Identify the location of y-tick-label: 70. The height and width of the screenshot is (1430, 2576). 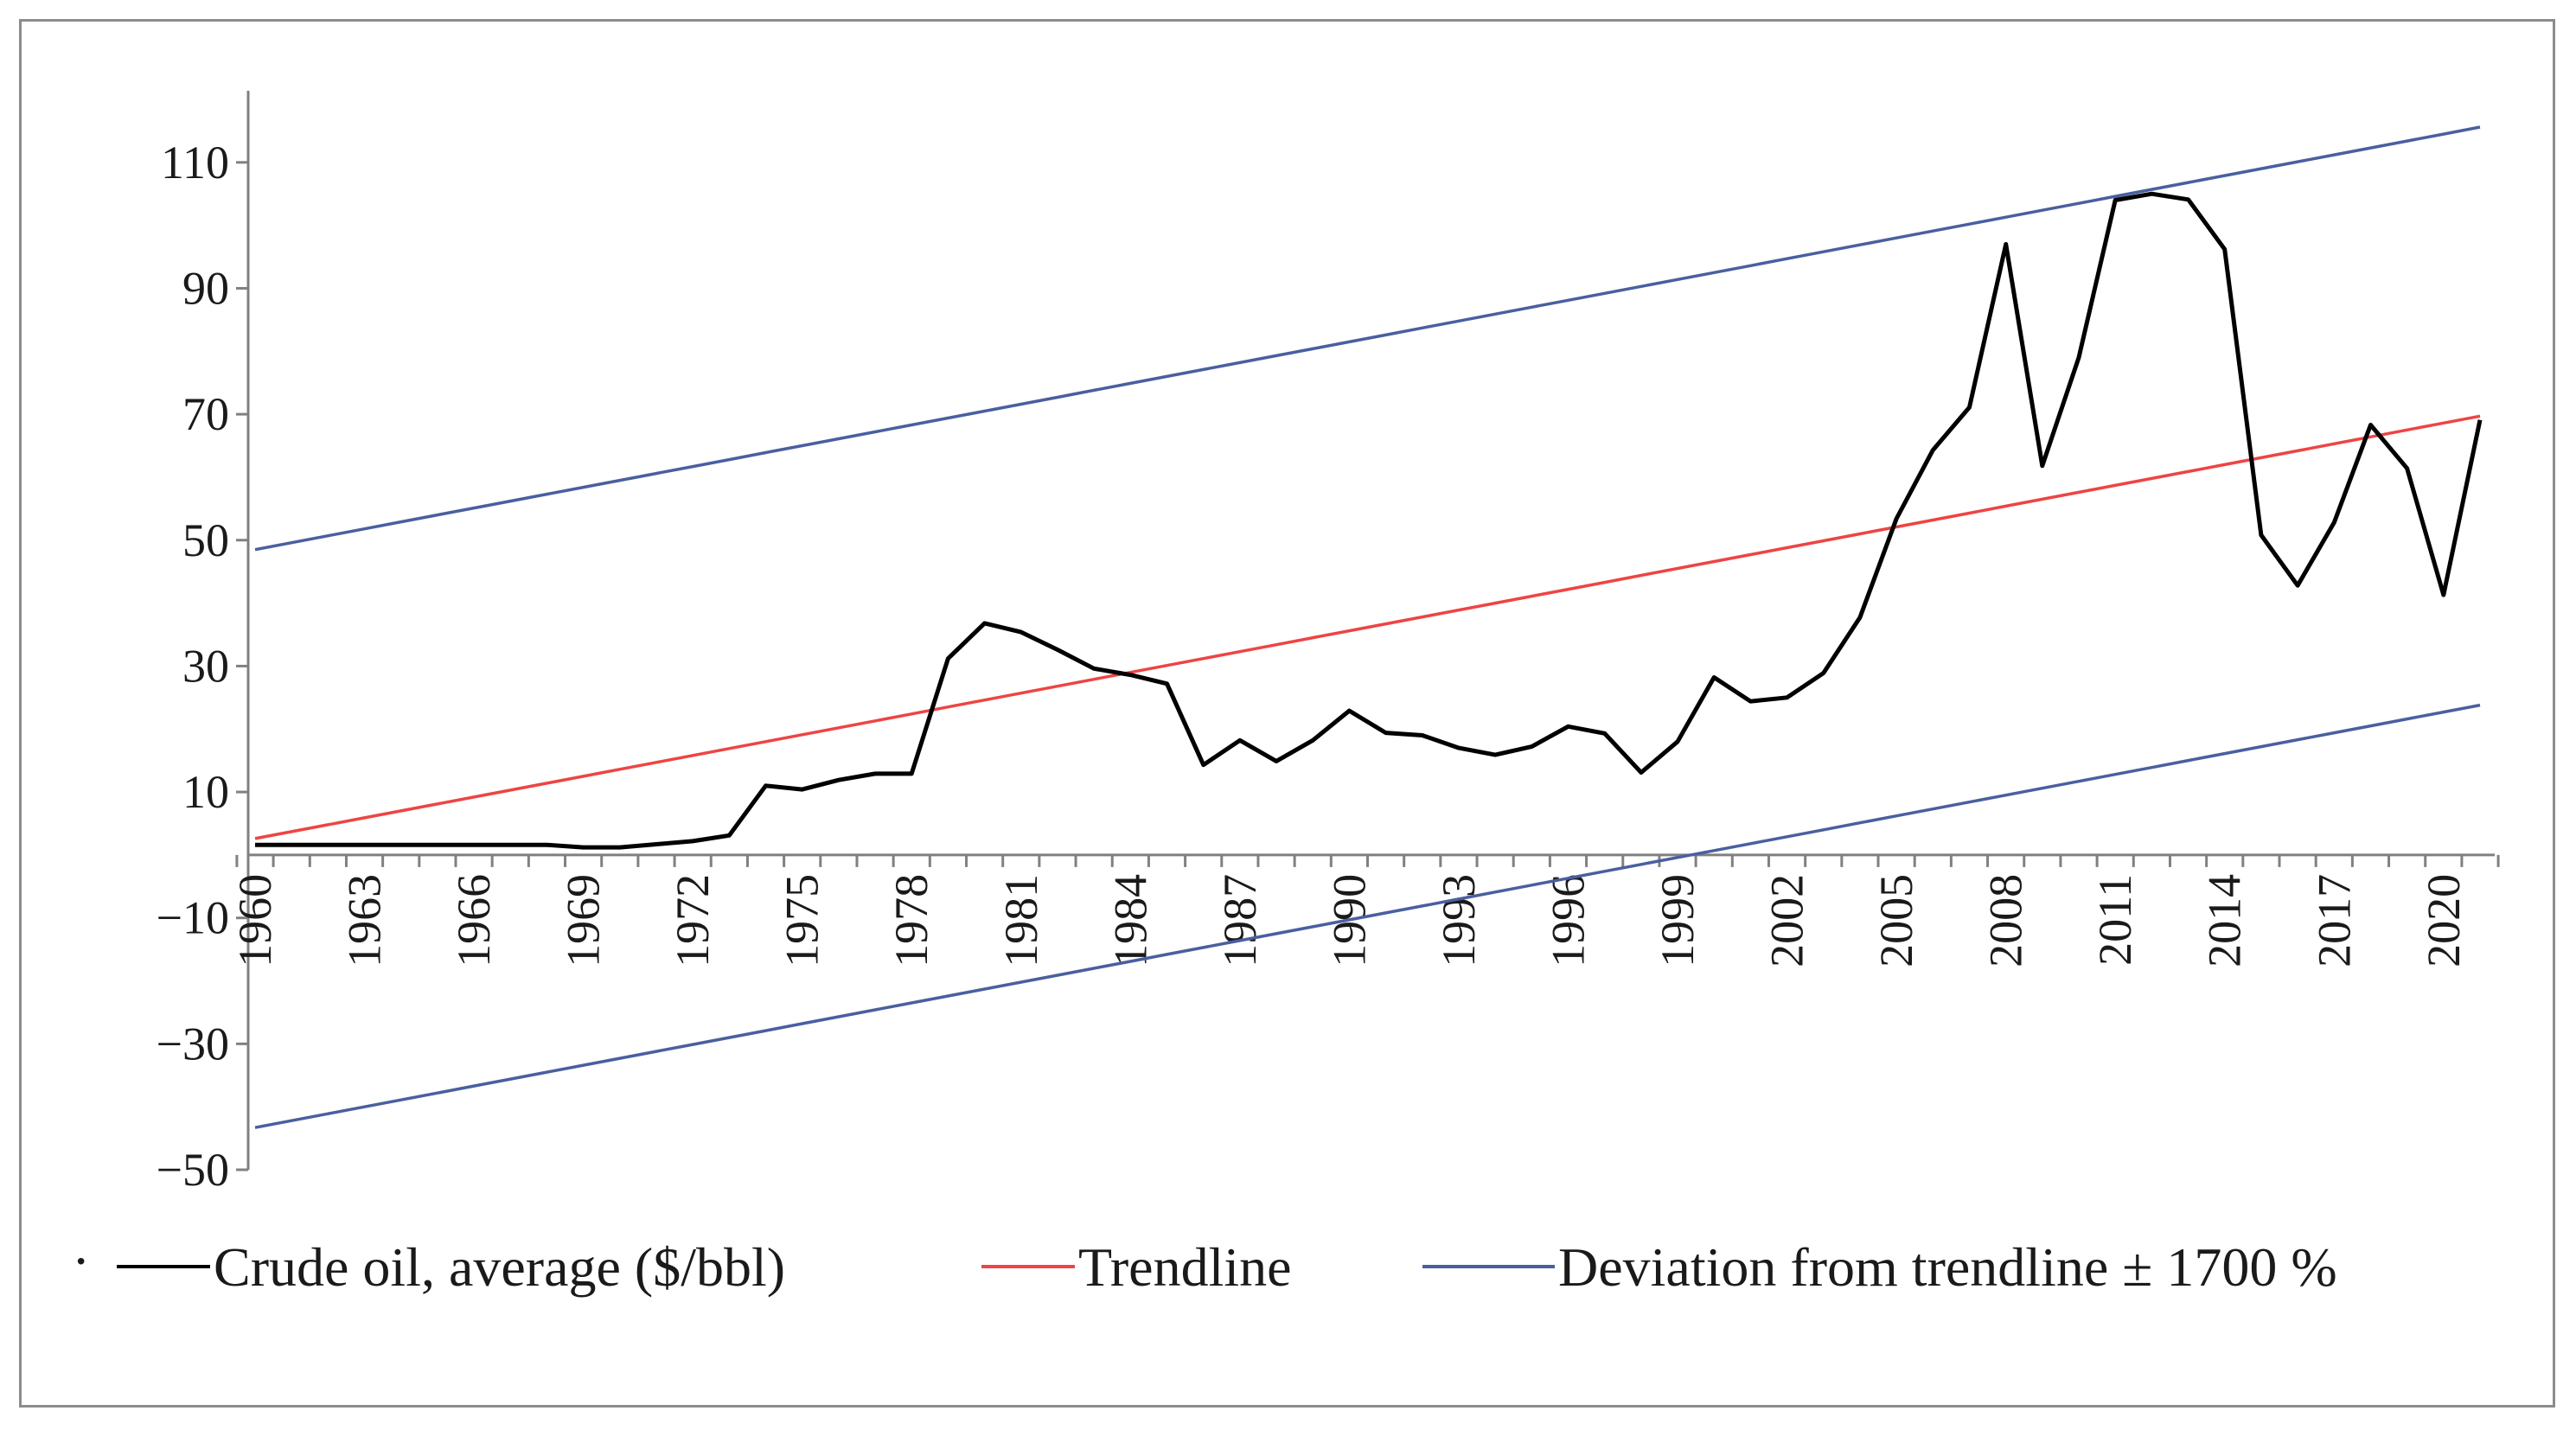
(206, 414).